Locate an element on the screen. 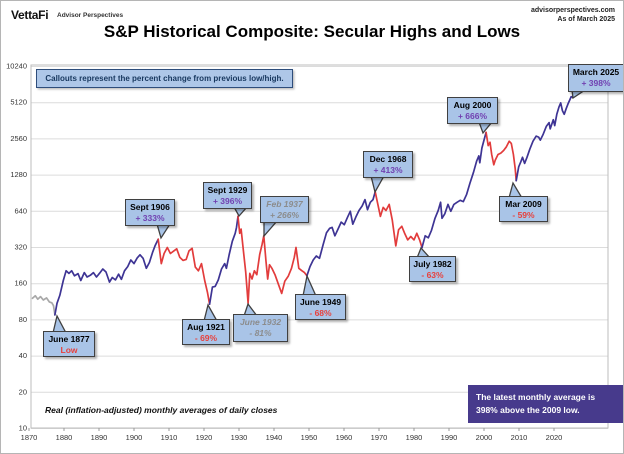  x-axis-label: 1960 is located at coordinates (344, 437).